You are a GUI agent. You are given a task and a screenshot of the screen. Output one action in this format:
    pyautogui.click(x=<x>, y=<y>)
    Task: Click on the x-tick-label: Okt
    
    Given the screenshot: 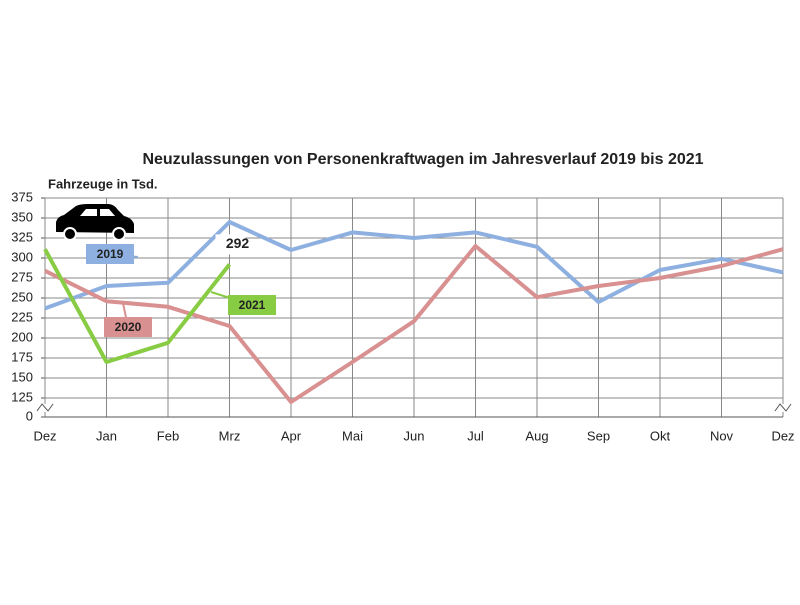 What is the action you would take?
    pyautogui.click(x=660, y=435)
    